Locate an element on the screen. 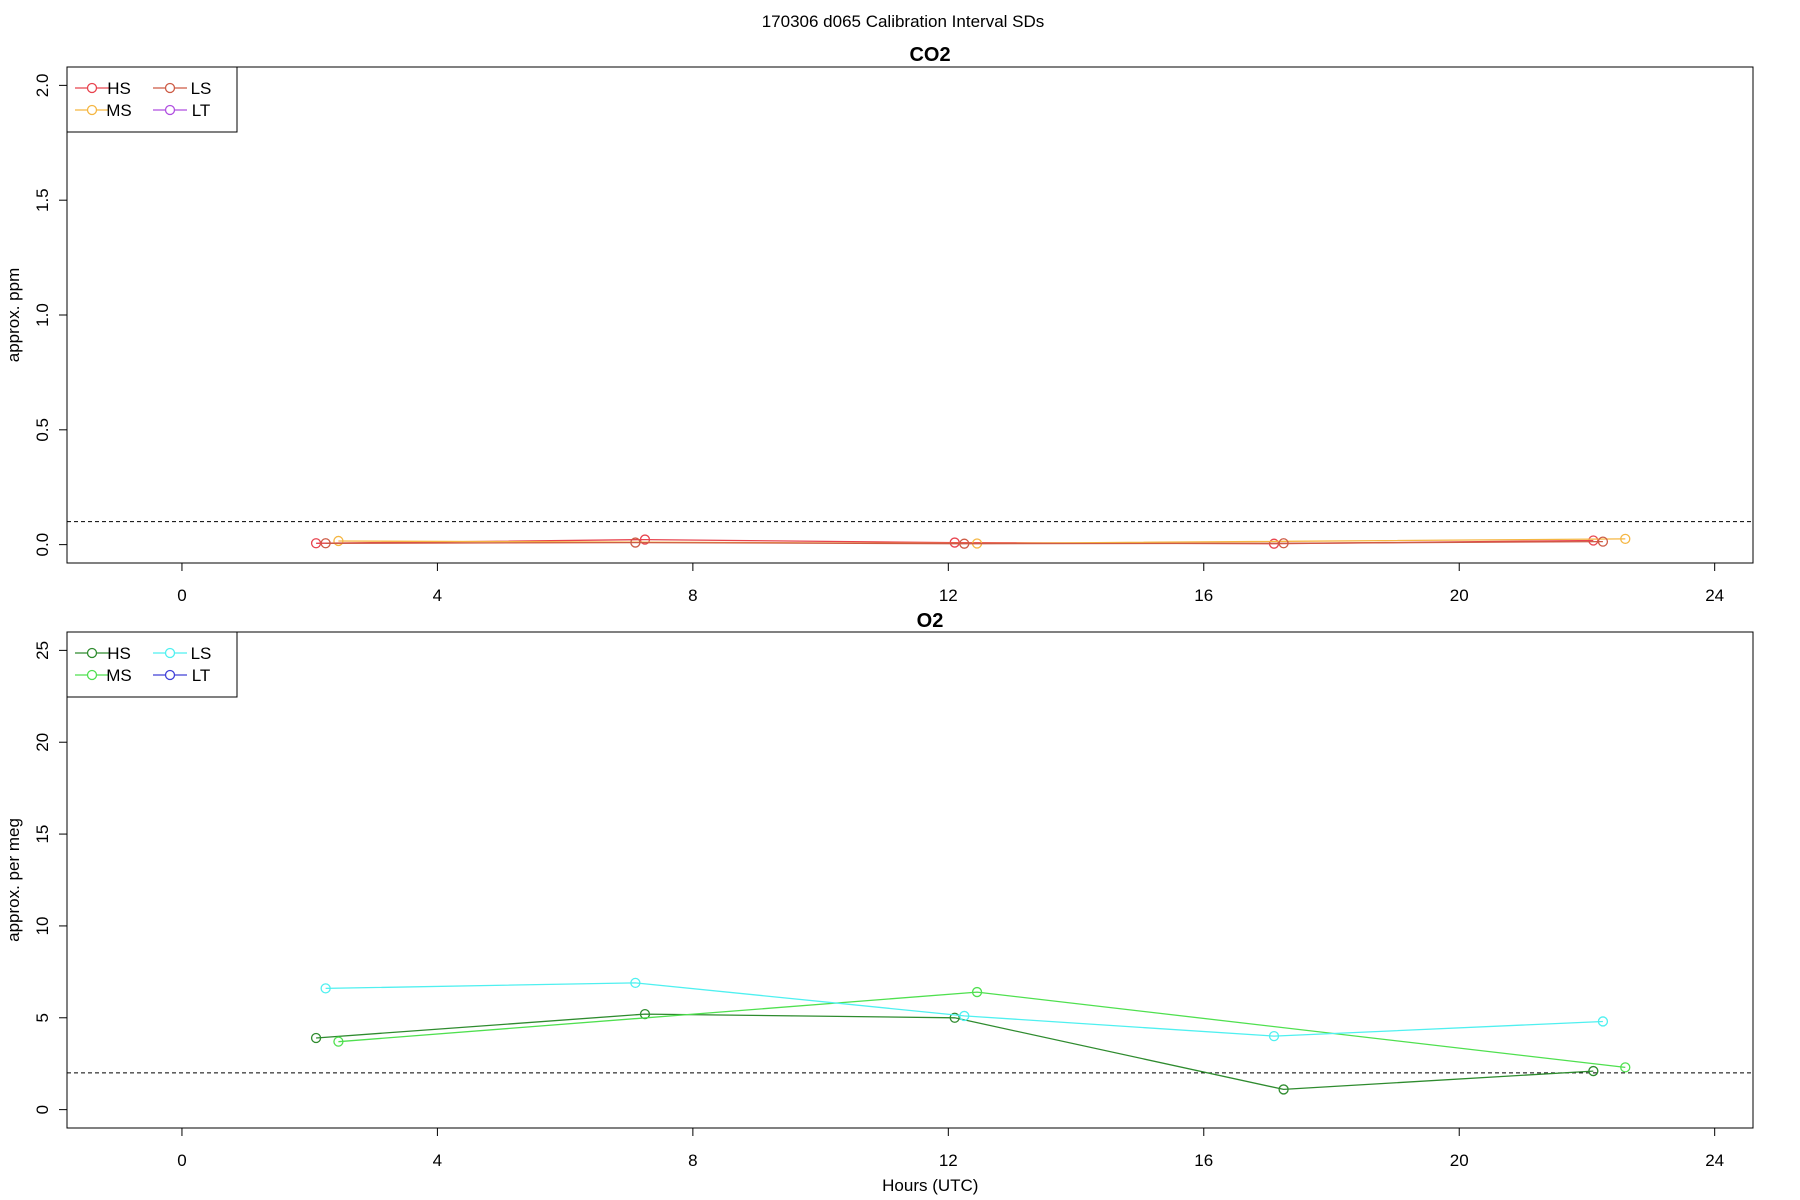 The width and height of the screenshot is (1800, 1200). co2-legend-label: MS is located at coordinates (119, 110).